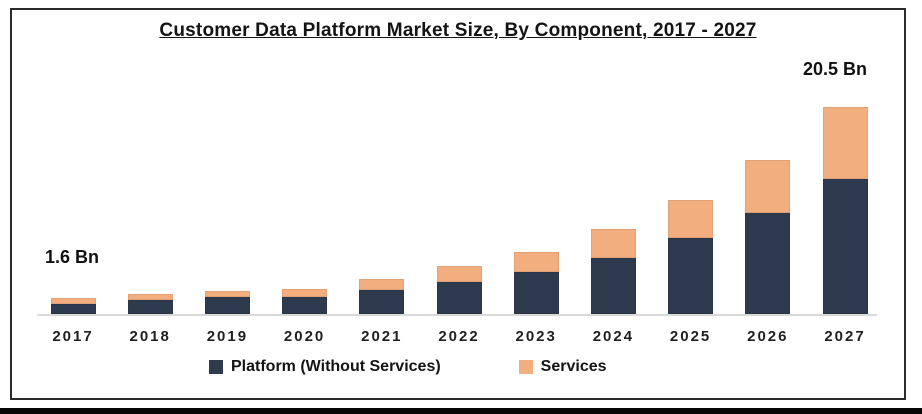  Describe the element at coordinates (690, 336) in the screenshot. I see `x-axis-label-2025: 2025` at that location.